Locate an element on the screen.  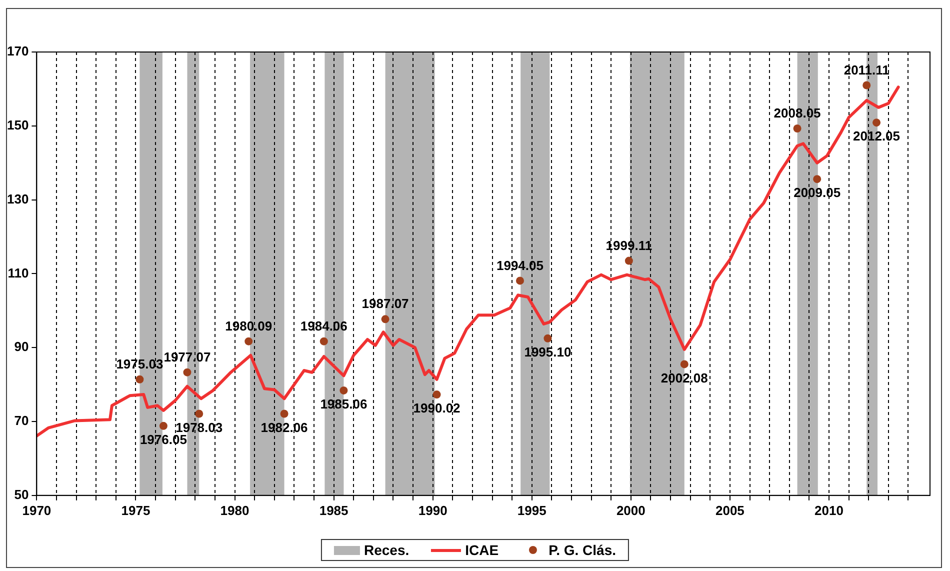
annotation: 2002.08 is located at coordinates (684, 378).